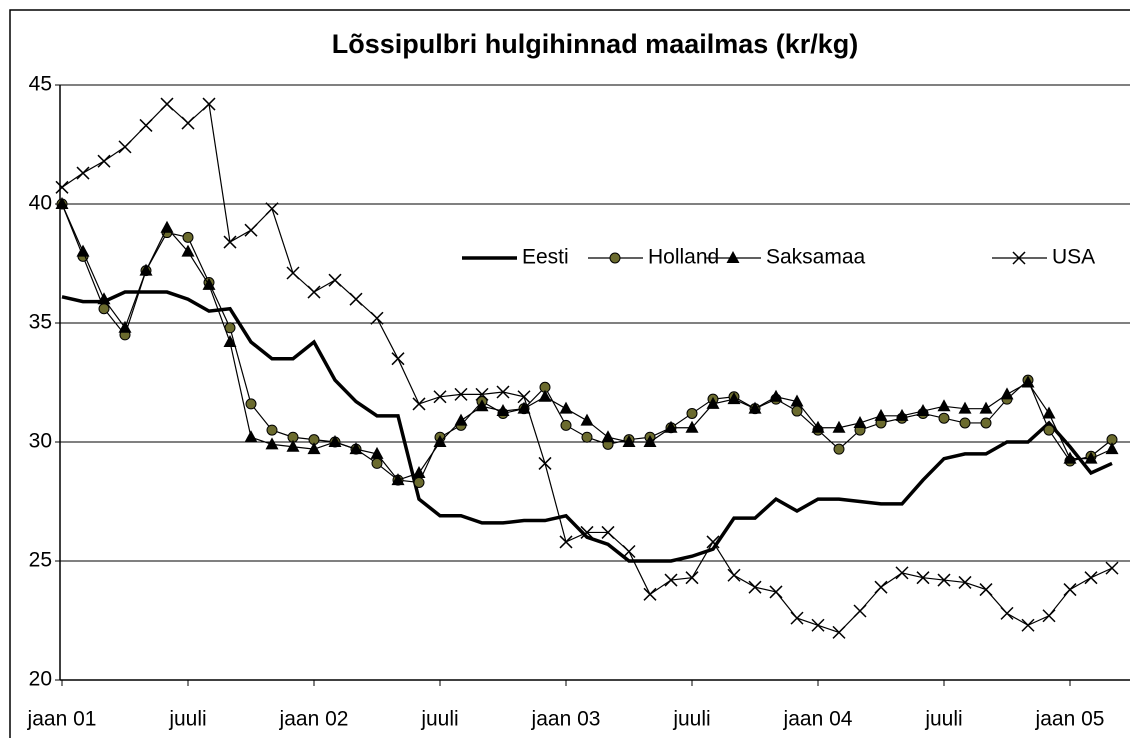 This screenshot has height=738, width=1130. What do you see at coordinates (566, 719) in the screenshot?
I see `x-tick-label: jaan 03` at bounding box center [566, 719].